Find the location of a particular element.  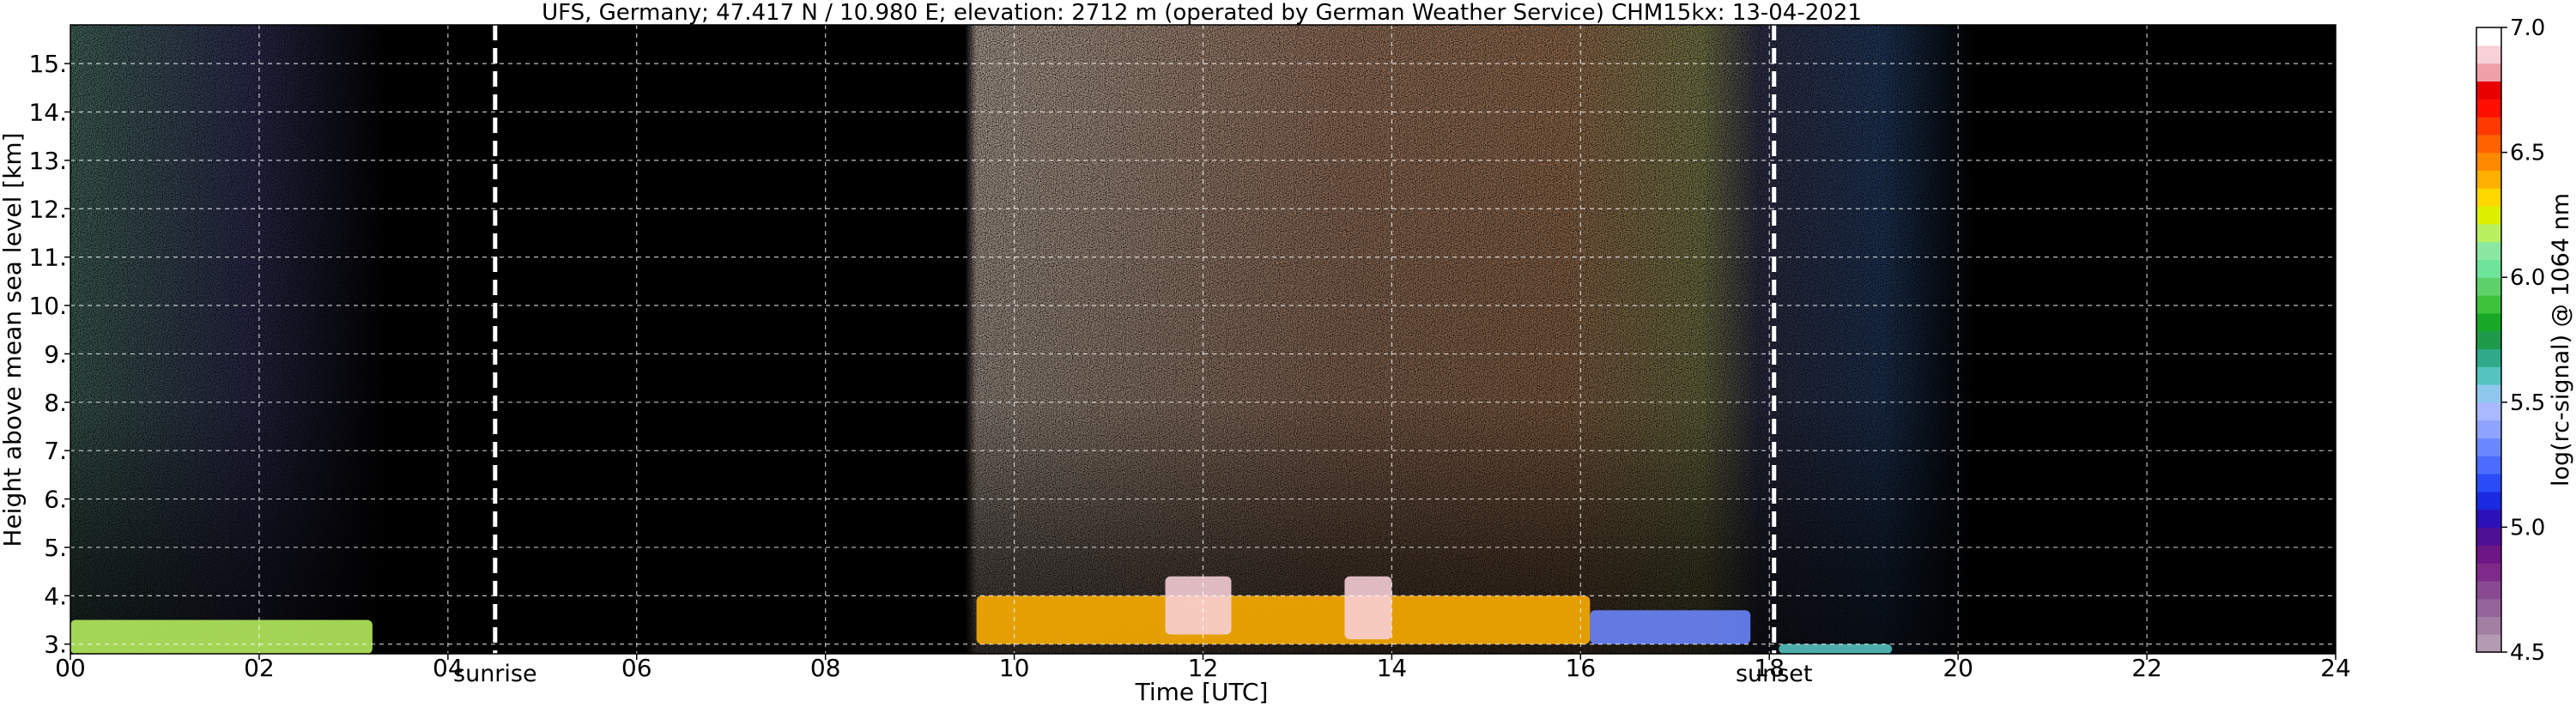

colorbar-ticks: 4.5 5.0 5.5 6.0 6.5 7.0 is located at coordinates (2523, 340).